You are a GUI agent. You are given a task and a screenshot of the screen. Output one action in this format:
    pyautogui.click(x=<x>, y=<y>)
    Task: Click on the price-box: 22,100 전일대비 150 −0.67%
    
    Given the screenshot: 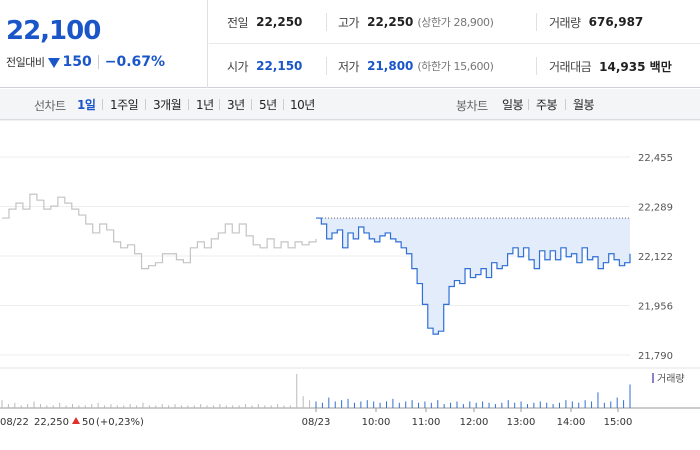 What is the action you would take?
    pyautogui.click(x=104, y=44)
    